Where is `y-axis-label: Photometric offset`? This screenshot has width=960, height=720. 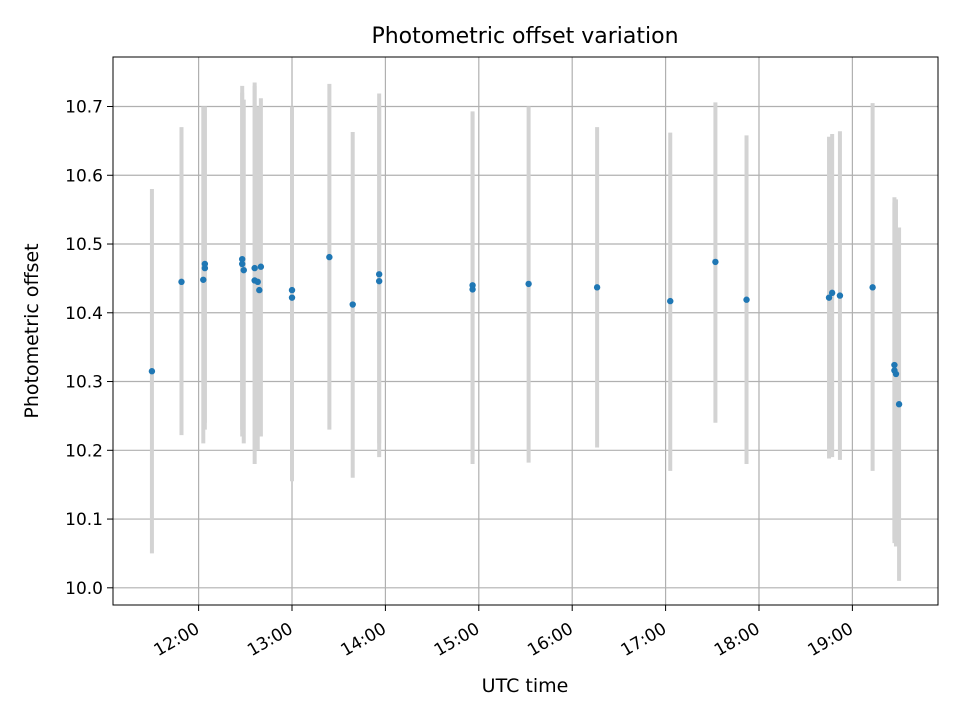
y-axis-label: Photometric offset is located at coordinates (32, 330).